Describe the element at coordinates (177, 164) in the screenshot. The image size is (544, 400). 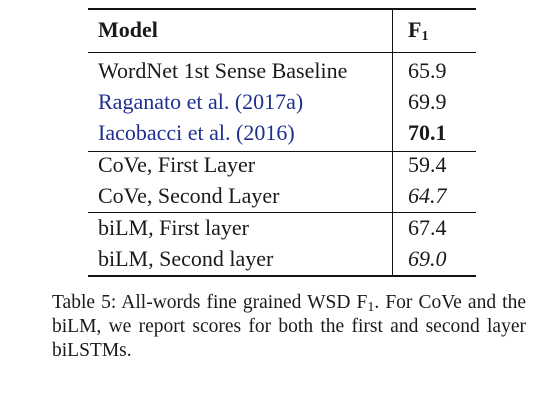
I see `row-cove-first-model: CoVe, First Layer` at that location.